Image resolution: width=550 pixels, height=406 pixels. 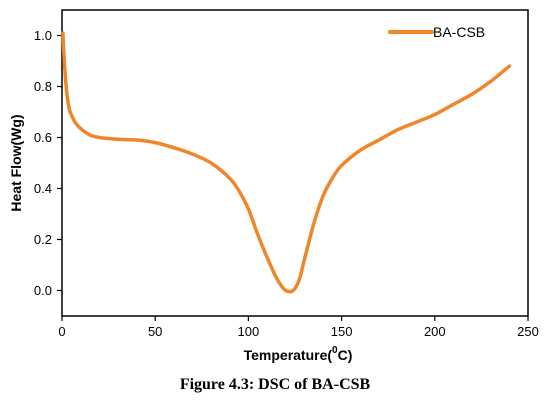 What do you see at coordinates (459, 32) in the screenshot?
I see `legend-label-ba-csb: BA-CSB` at bounding box center [459, 32].